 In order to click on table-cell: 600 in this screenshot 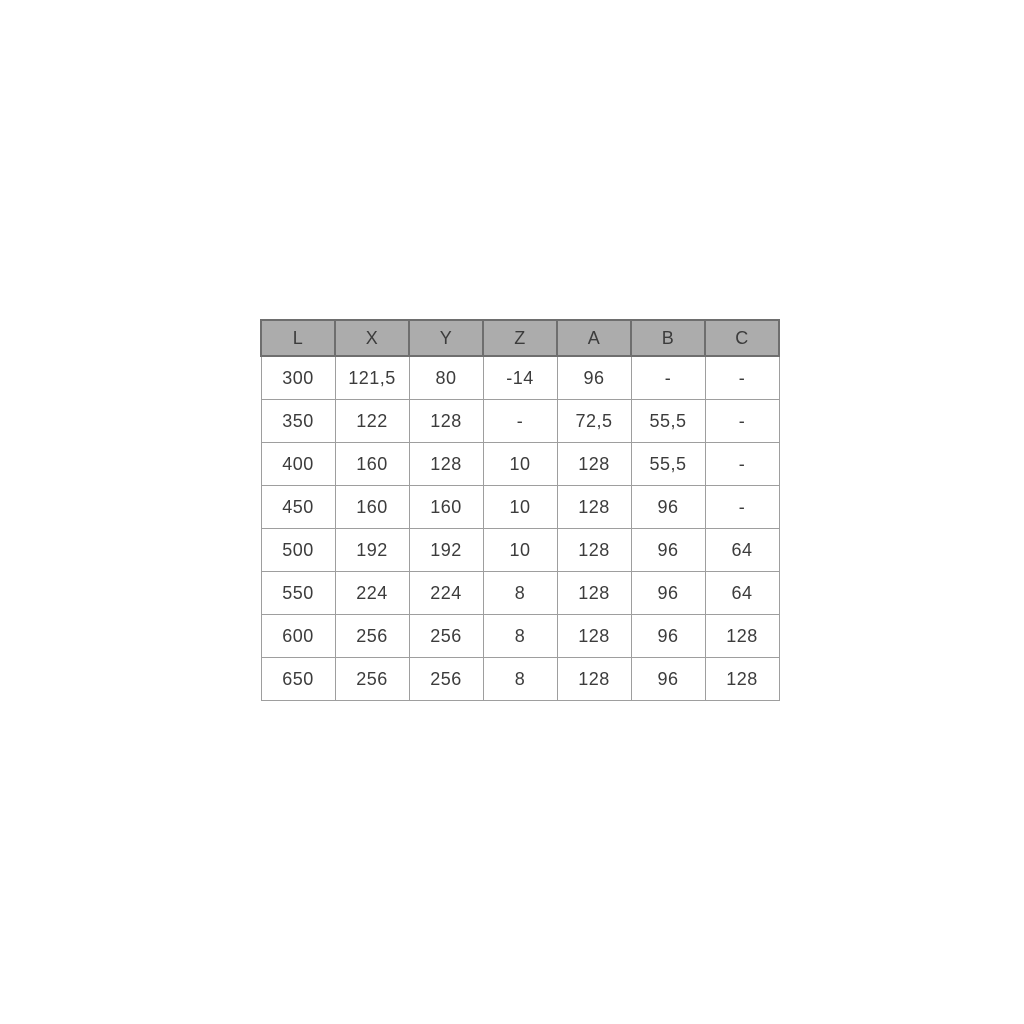, I will do `click(298, 636)`.